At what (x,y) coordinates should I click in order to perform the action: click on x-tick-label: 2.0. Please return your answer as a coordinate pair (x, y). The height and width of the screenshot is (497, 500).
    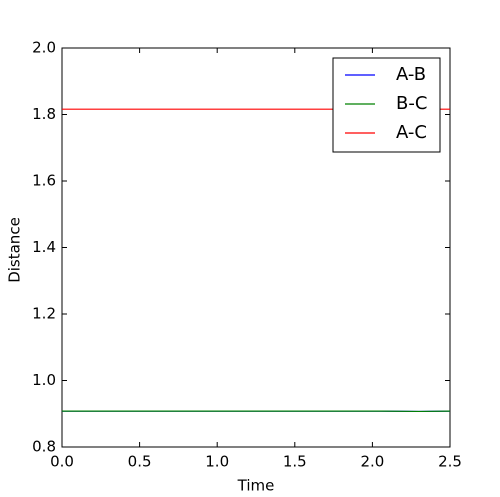
    Looking at the image, I should click on (372, 462).